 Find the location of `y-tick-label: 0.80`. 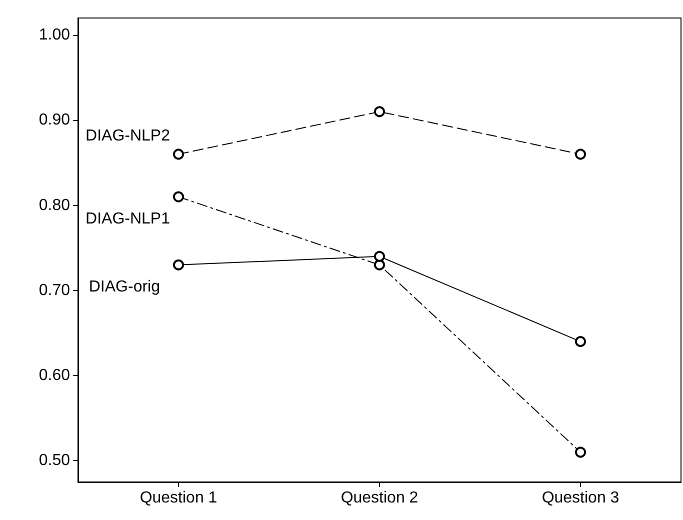

y-tick-label: 0.80 is located at coordinates (54, 205).